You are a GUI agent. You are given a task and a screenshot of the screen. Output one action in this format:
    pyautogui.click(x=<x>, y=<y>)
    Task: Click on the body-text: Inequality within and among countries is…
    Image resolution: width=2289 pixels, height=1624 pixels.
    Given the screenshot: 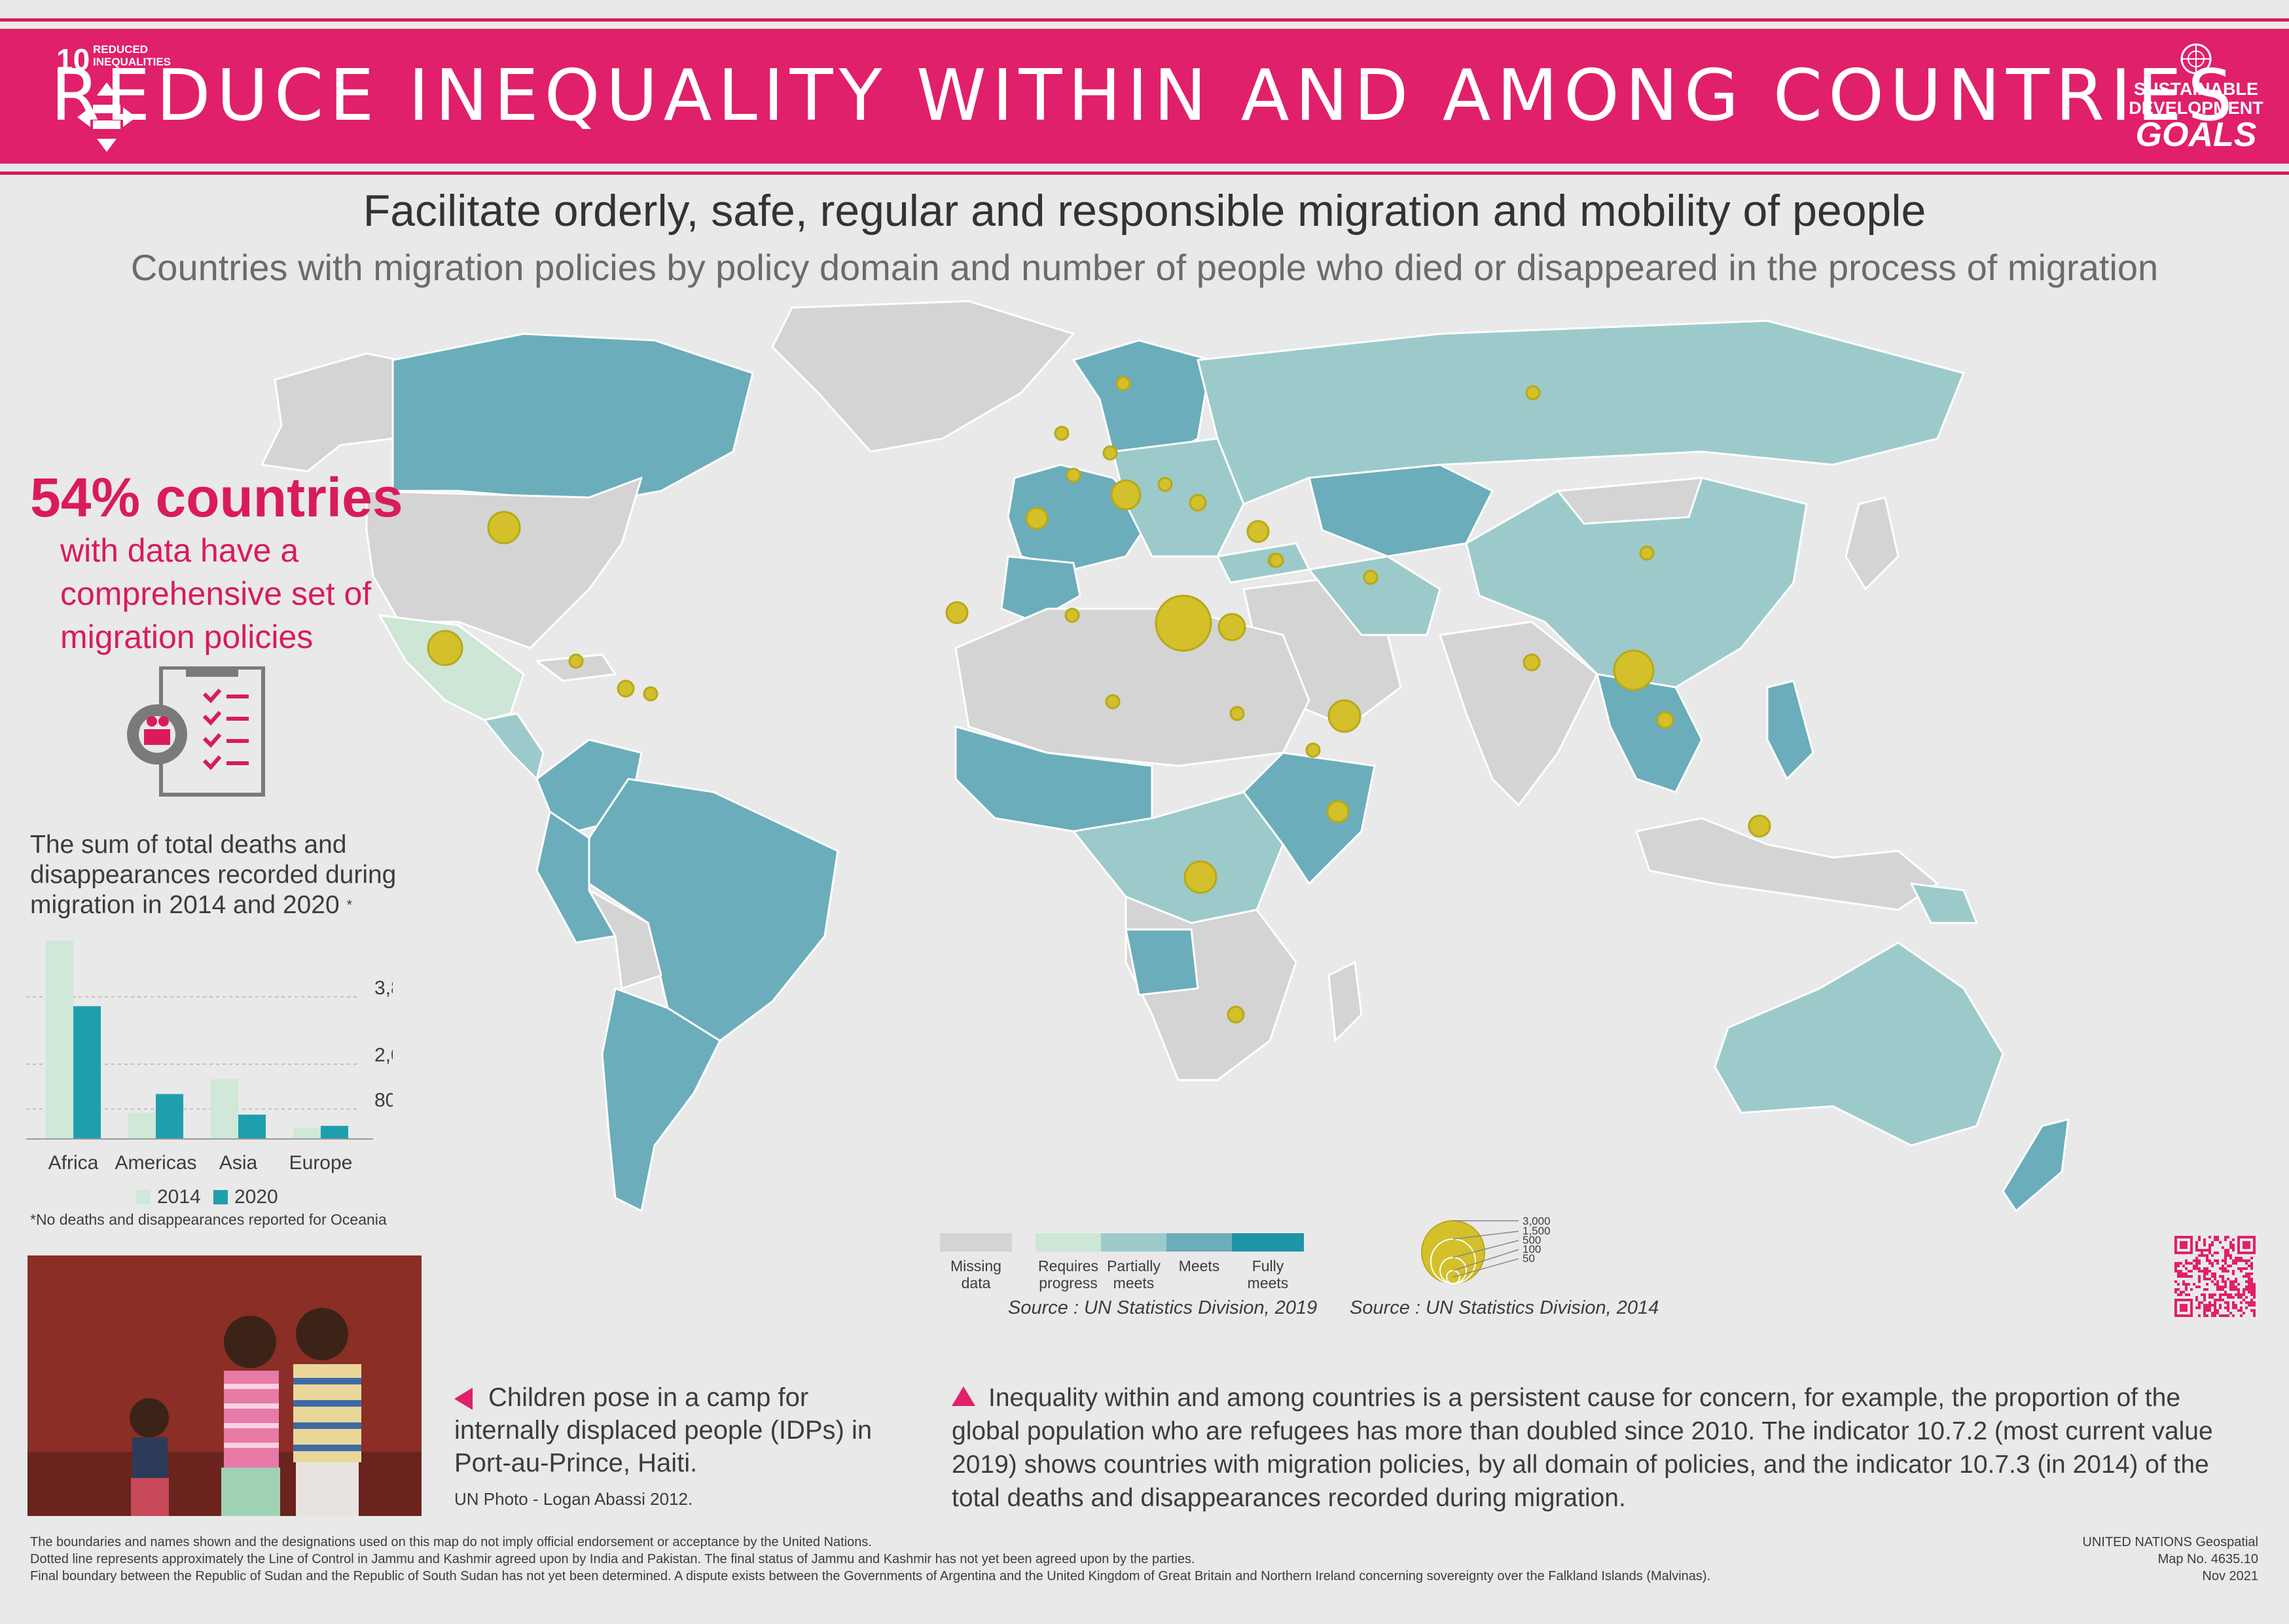 What is the action you would take?
    pyautogui.click(x=1600, y=1448)
    